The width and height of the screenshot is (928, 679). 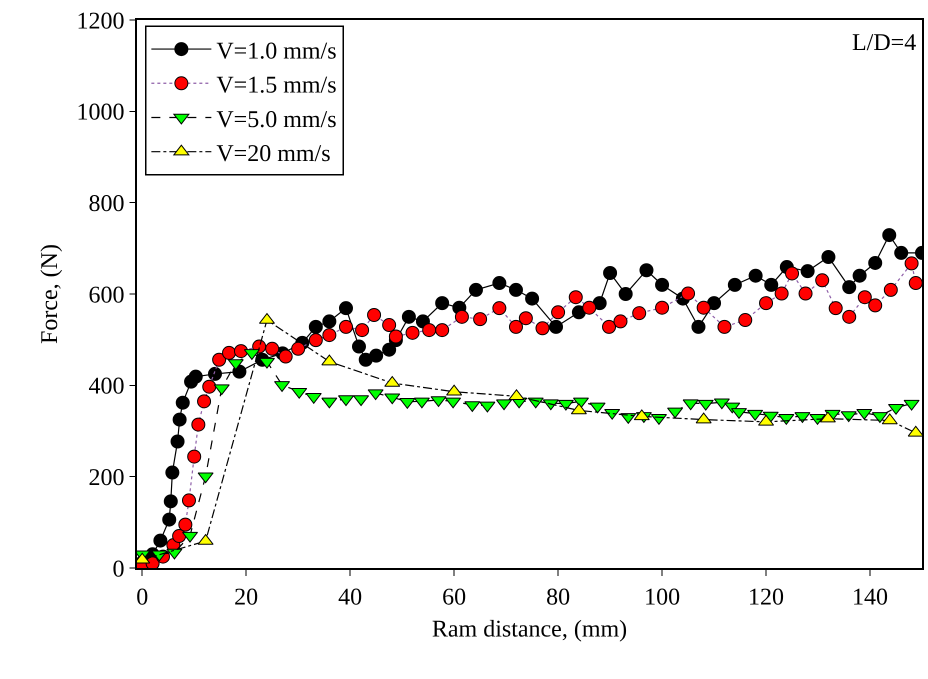 I want to click on y-tick-label: 1200, so click(x=100, y=21).